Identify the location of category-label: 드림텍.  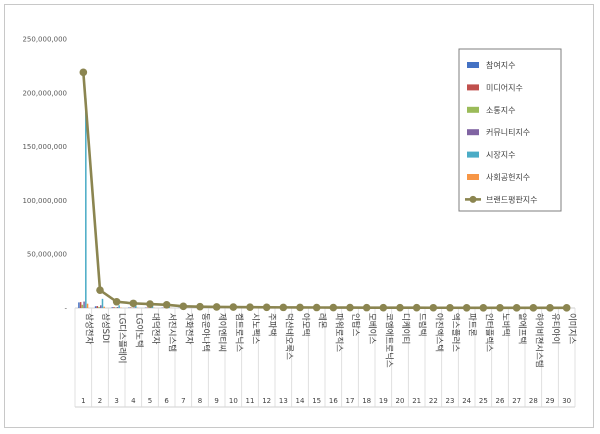
(422, 324).